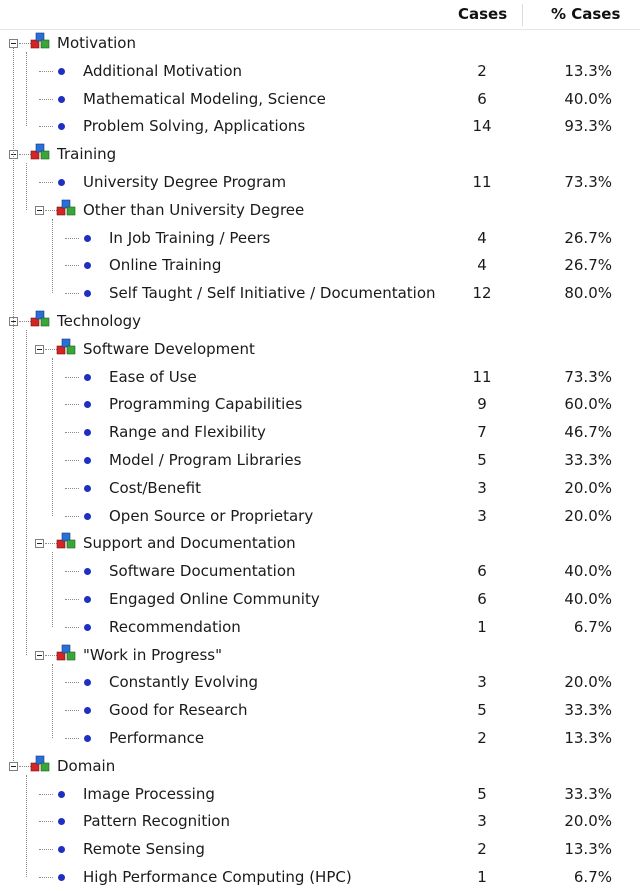 This screenshot has width=640, height=891. I want to click on tree-group-row: "Work in Progress", so click(320, 655).